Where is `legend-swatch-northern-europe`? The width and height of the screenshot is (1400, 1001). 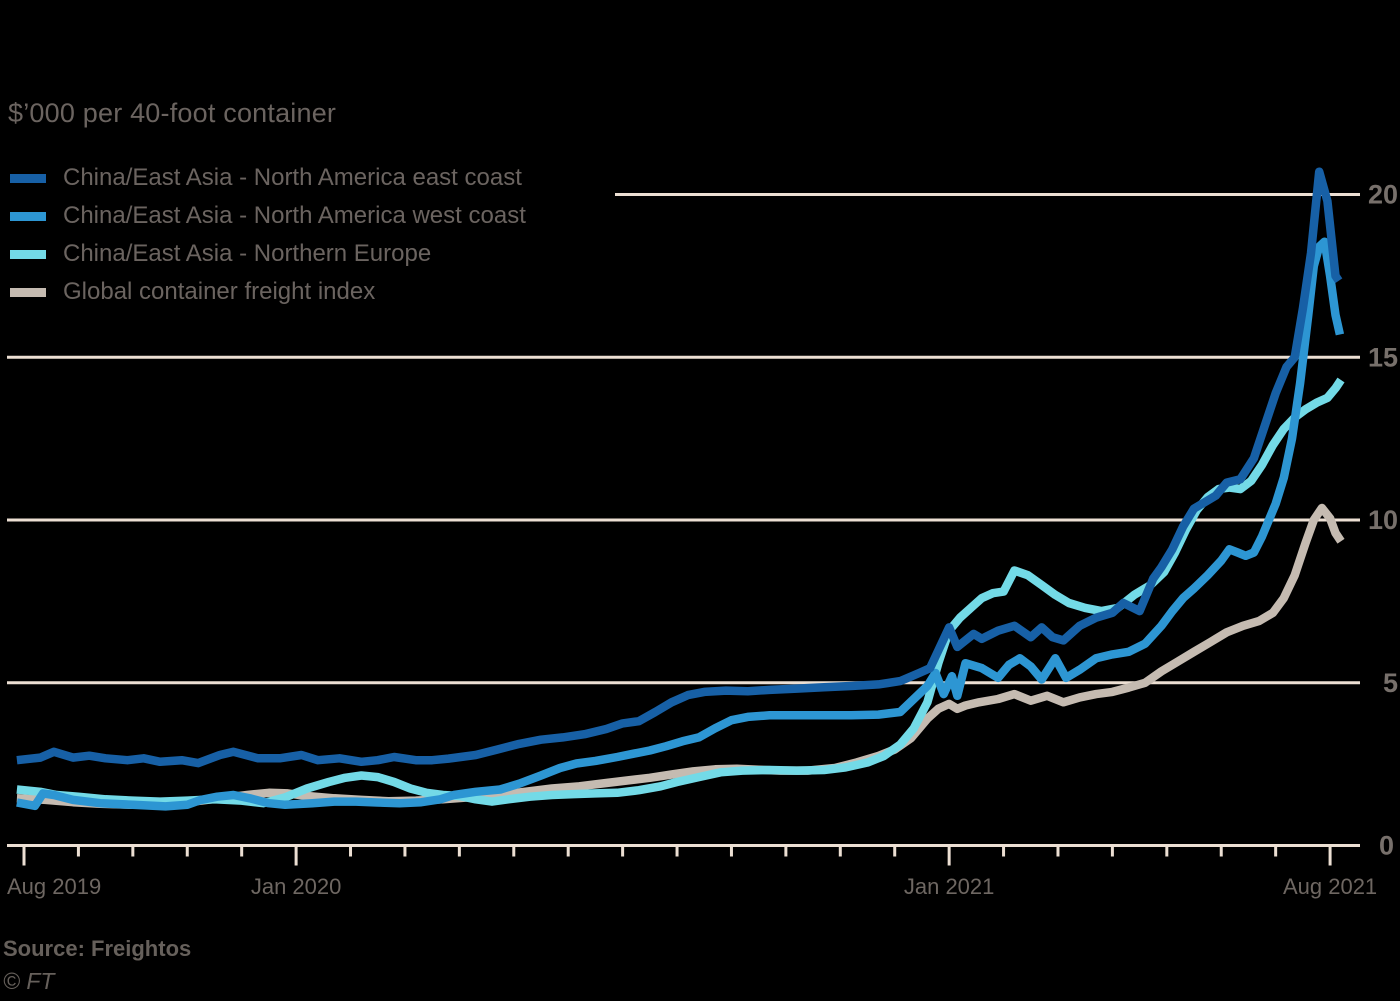 legend-swatch-northern-europe is located at coordinates (28, 254).